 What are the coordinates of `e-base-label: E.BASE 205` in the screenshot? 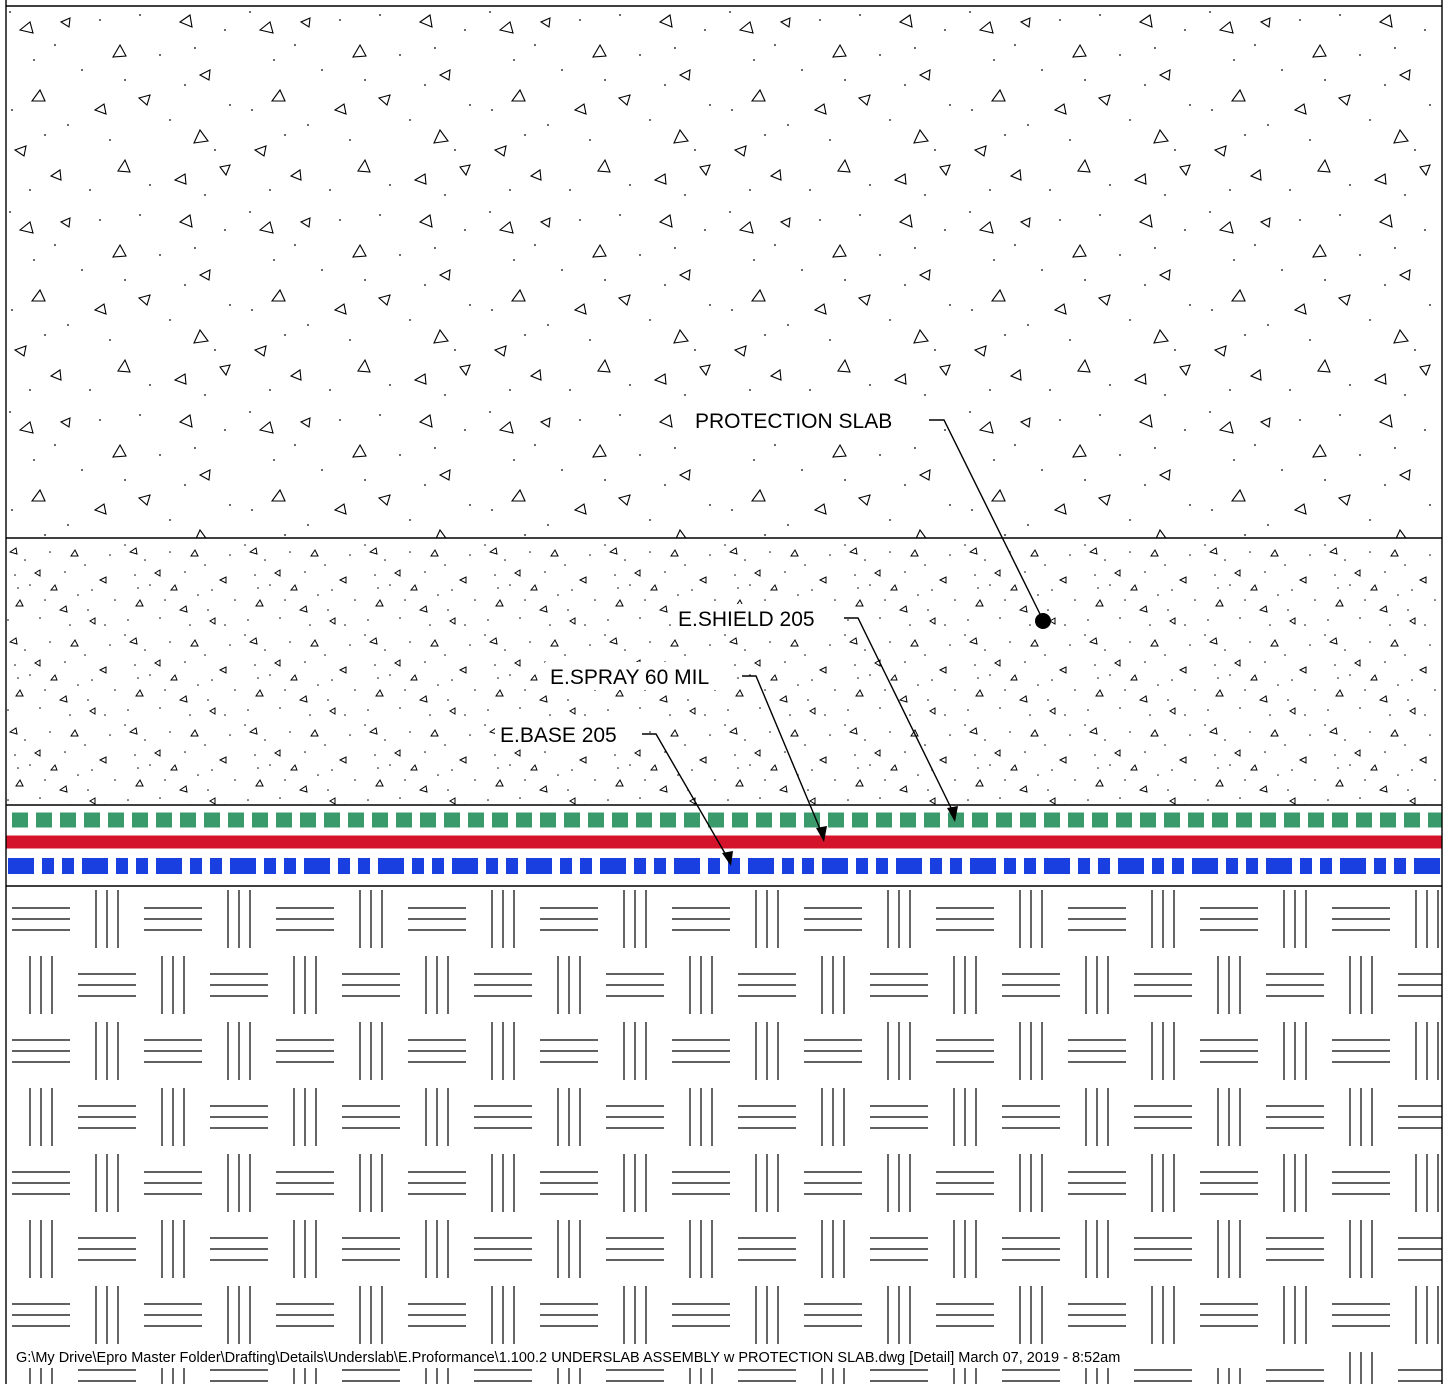 It's located at (558, 735).